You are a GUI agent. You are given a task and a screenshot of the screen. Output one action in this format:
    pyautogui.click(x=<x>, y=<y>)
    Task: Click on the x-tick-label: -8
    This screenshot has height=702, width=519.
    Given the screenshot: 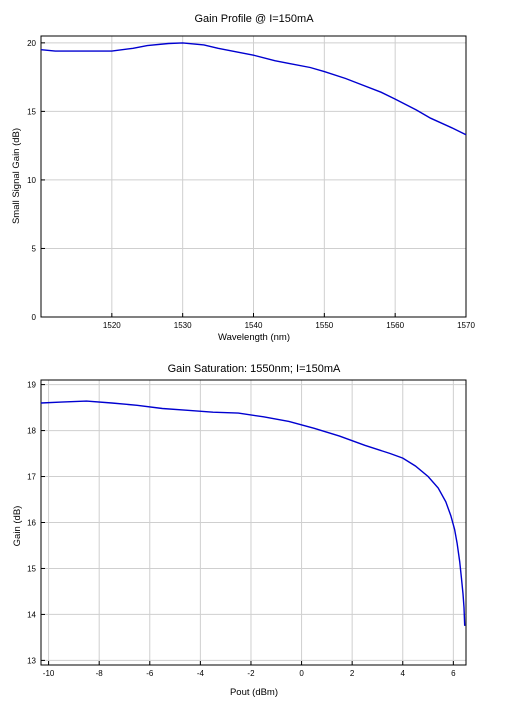 What is the action you would take?
    pyautogui.click(x=100, y=673)
    